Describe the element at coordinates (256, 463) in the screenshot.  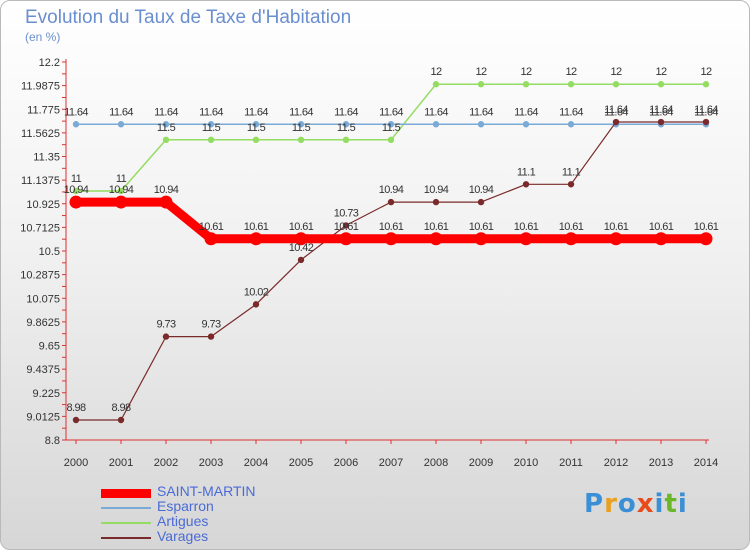
I see `x-tick-label: 2004` at that location.